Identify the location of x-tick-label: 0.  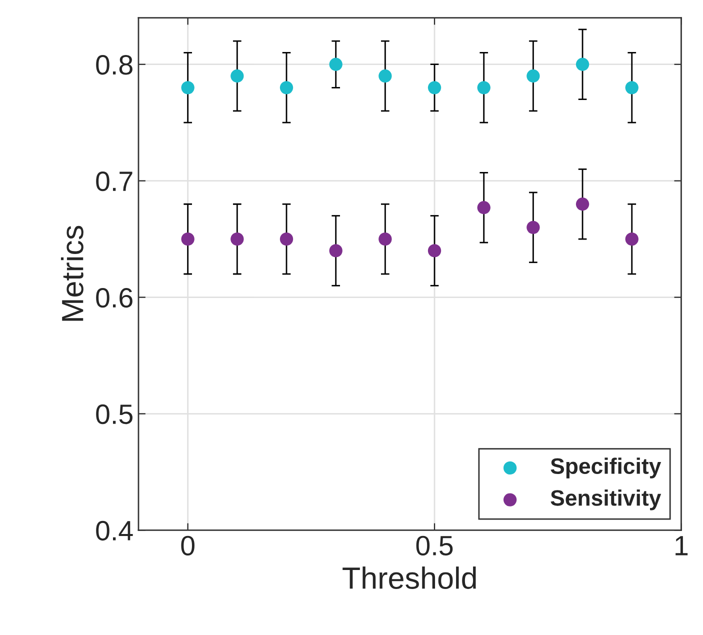
(187, 546).